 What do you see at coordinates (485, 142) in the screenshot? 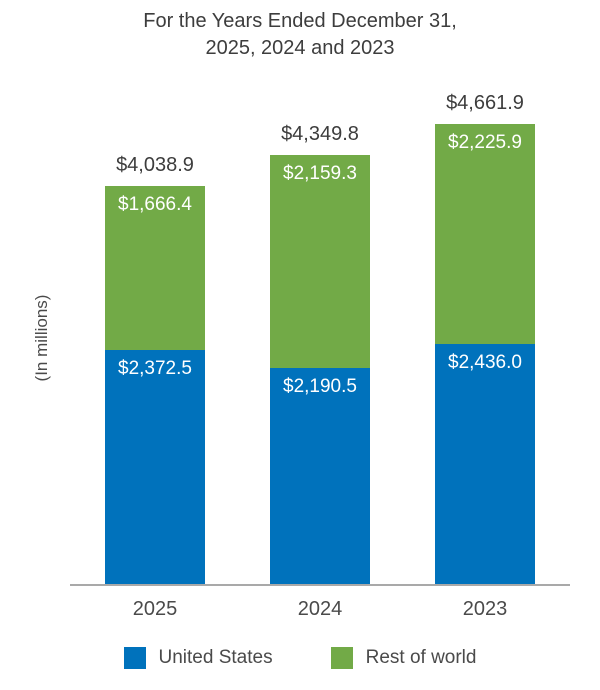
I see `segment-value-label: $2,225.9` at bounding box center [485, 142].